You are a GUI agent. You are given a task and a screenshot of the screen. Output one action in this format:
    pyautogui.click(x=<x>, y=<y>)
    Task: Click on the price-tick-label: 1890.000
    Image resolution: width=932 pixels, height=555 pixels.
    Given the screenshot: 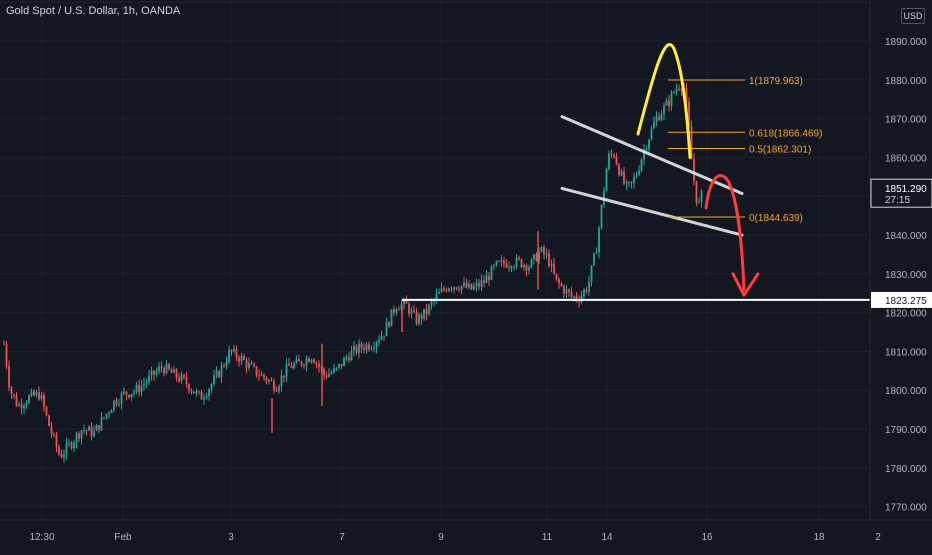 What is the action you would take?
    pyautogui.click(x=906, y=42)
    